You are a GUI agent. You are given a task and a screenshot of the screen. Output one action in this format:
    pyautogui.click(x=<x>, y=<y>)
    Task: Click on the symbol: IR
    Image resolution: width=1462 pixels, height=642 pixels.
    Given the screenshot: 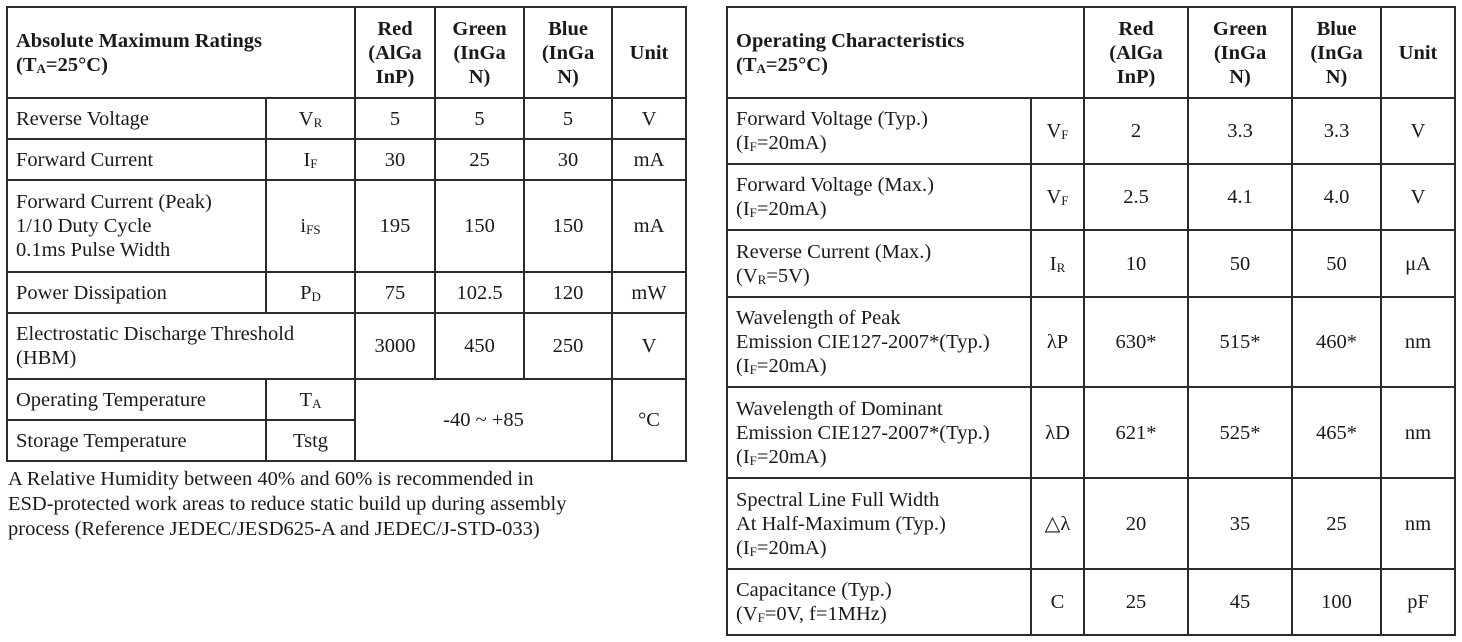 What is the action you would take?
    pyautogui.click(x=1057, y=263)
    